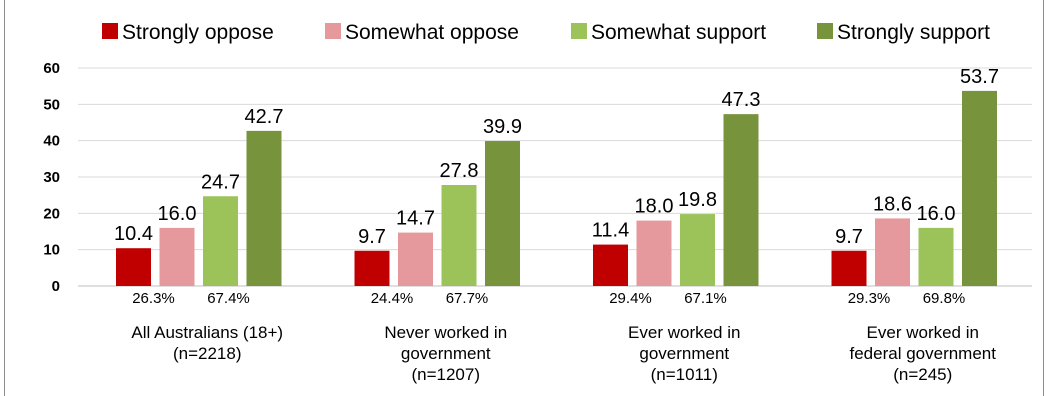 This screenshot has width=1050, height=396. What do you see at coordinates (684, 374) in the screenshot?
I see `category-label: (n=1011)` at bounding box center [684, 374].